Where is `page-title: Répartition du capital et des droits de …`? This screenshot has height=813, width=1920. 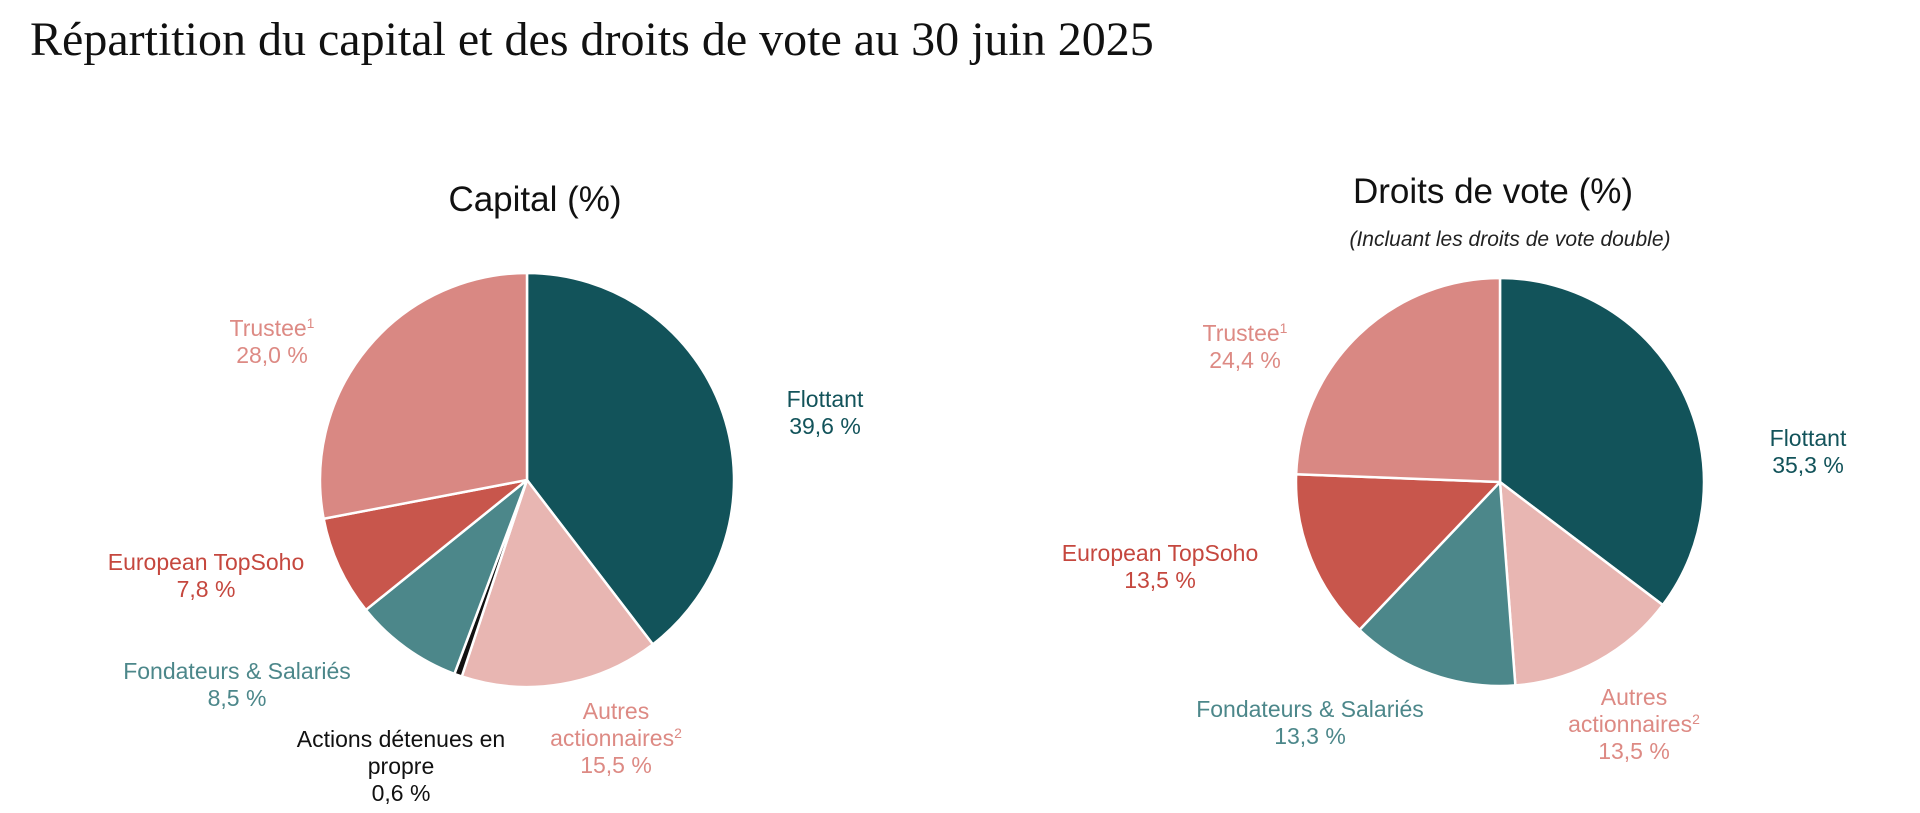
page-title: Répartition du capital et des droits de … is located at coordinates (592, 39).